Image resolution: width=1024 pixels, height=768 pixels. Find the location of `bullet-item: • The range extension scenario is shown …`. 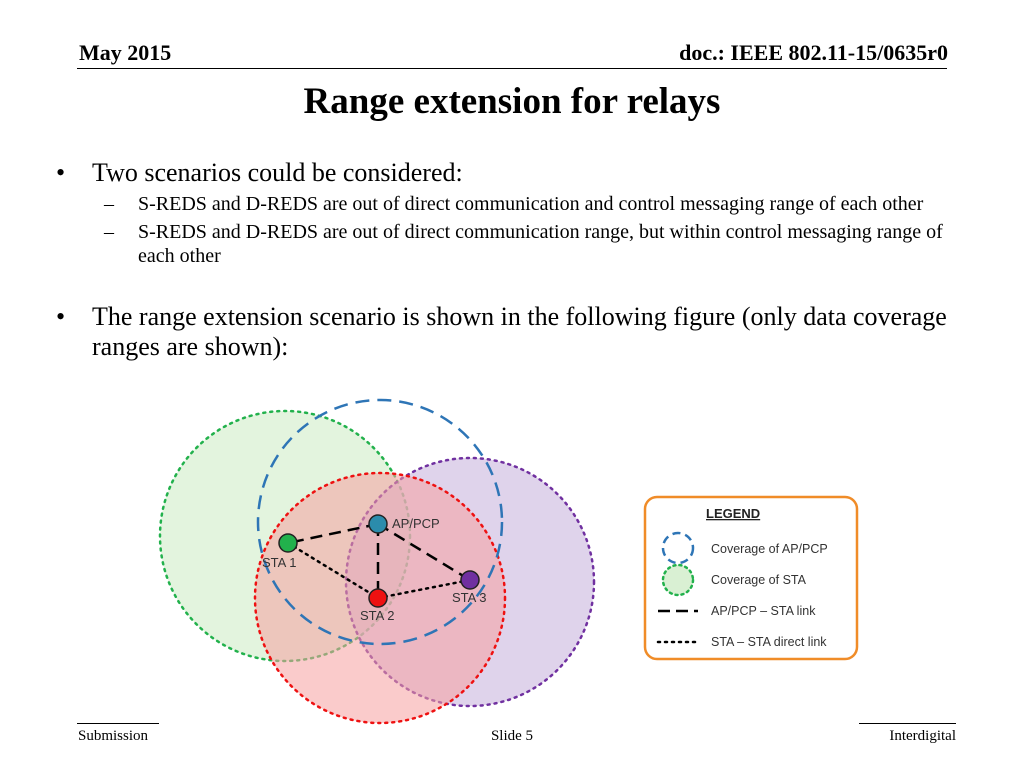

bullet-item: • The range extension scenario is shown … is located at coordinates (506, 332).